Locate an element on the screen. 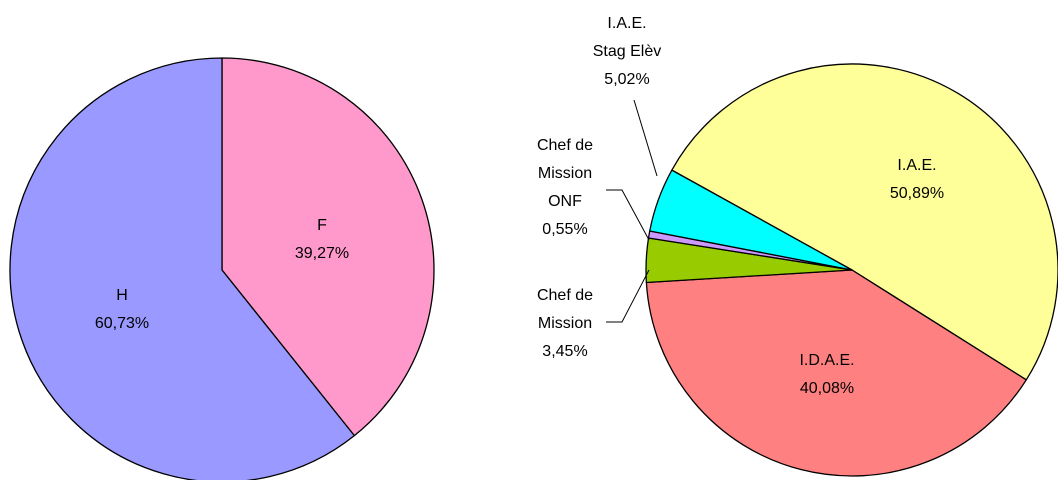 This screenshot has height=480, width=1058. value-label: 60,73% is located at coordinates (122, 323).